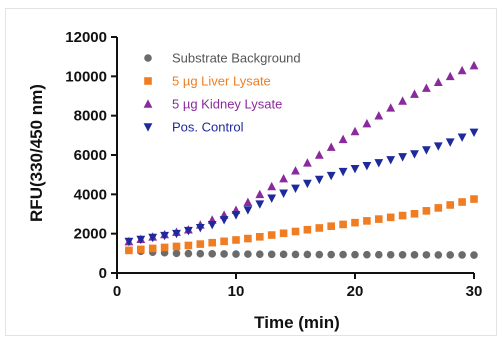 The height and width of the screenshot is (342, 504). Describe the element at coordinates (236, 58) in the screenshot. I see `legend-entry-label: Substrate Background` at that location.